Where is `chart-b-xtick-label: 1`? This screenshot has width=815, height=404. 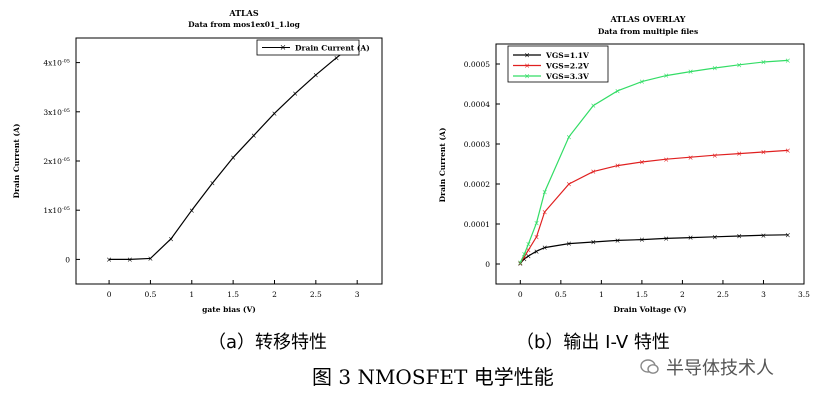 chart-b-xtick-label: 1 is located at coordinates (601, 294).